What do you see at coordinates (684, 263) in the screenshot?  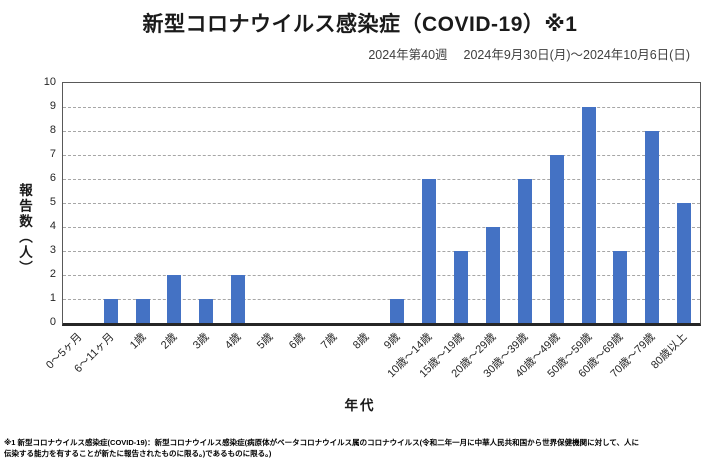 I see `bar-80歳以上` at bounding box center [684, 263].